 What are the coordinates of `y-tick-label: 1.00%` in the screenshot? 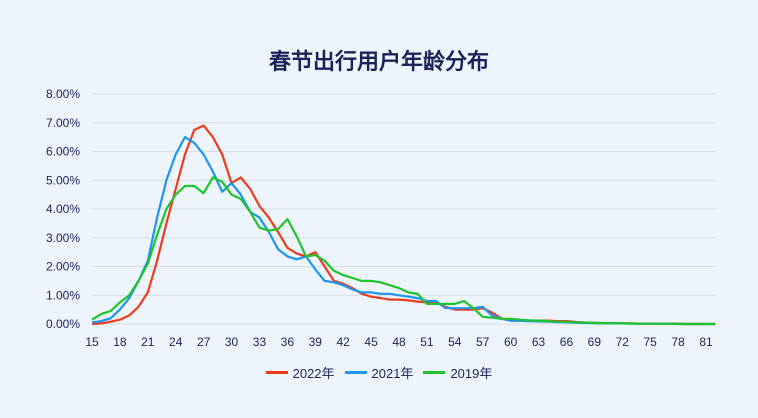 It's located at (63, 295).